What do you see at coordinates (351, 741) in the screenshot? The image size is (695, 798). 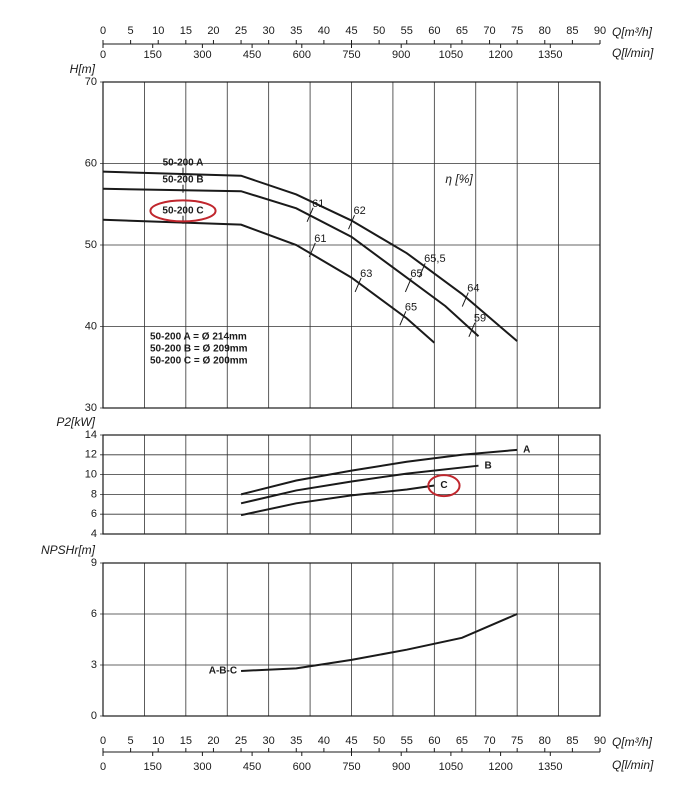 I see `x-tick-label: 45` at bounding box center [351, 741].